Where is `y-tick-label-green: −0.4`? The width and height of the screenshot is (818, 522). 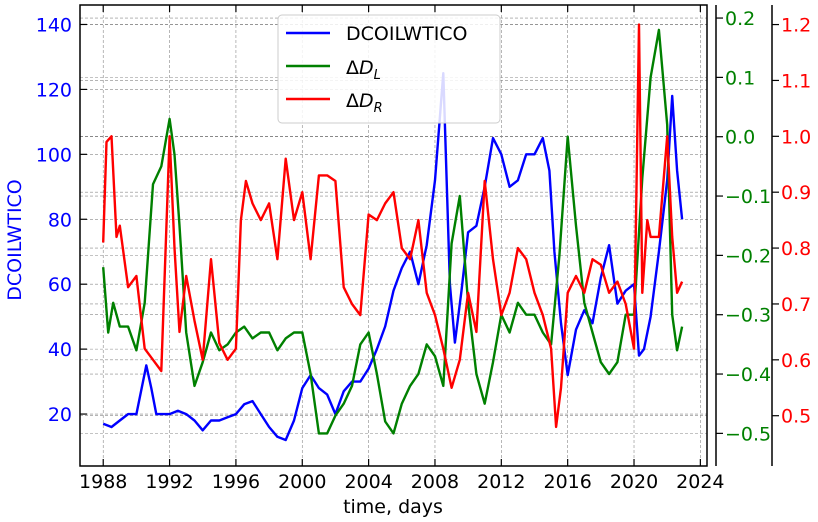
y-tick-label-green: −0.4 is located at coordinates (748, 375).